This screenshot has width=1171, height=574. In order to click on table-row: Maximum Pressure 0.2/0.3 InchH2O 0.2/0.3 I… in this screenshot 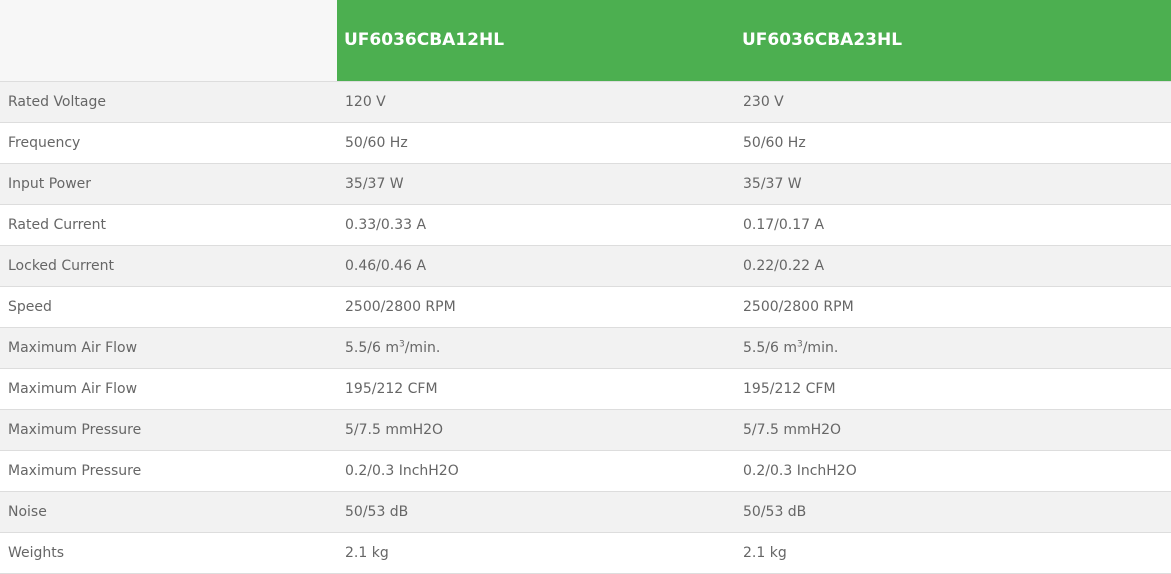, I will do `click(585, 471)`.